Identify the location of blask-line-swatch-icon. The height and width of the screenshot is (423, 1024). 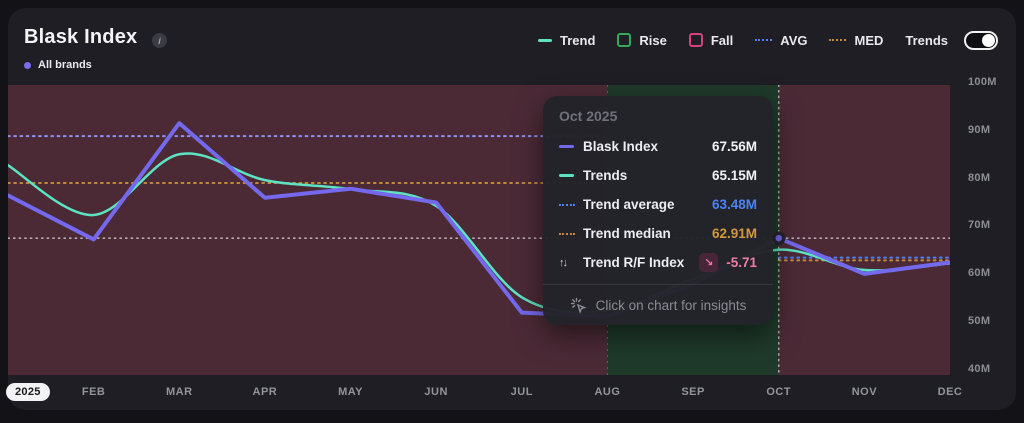
(566, 146).